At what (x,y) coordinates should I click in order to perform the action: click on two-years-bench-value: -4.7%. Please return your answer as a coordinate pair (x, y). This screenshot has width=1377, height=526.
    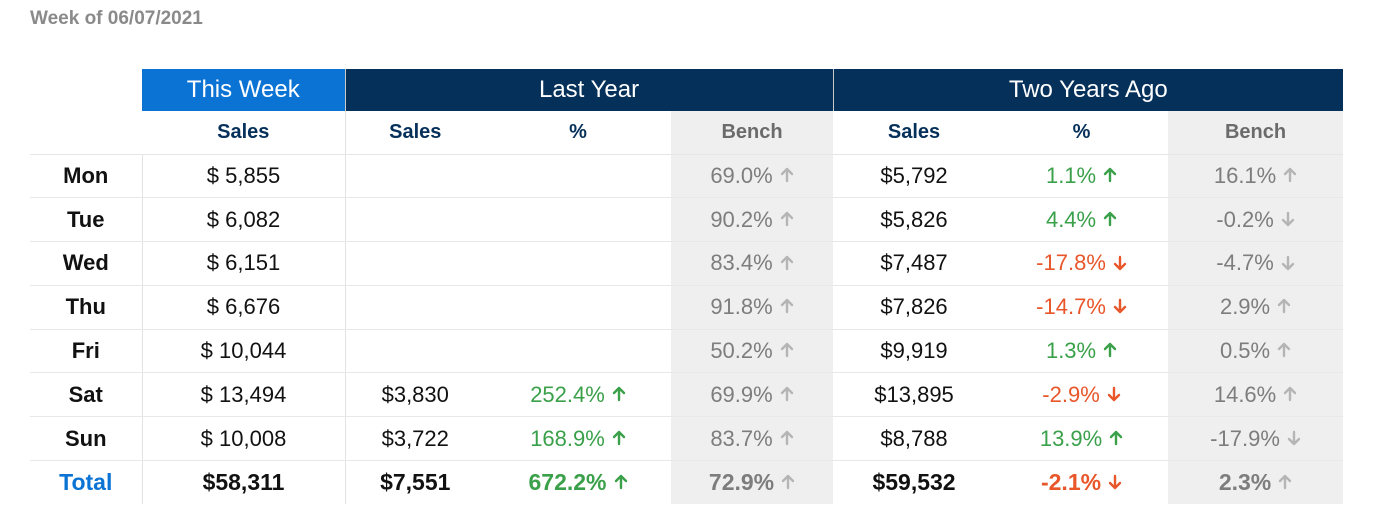
    Looking at the image, I should click on (1245, 263).